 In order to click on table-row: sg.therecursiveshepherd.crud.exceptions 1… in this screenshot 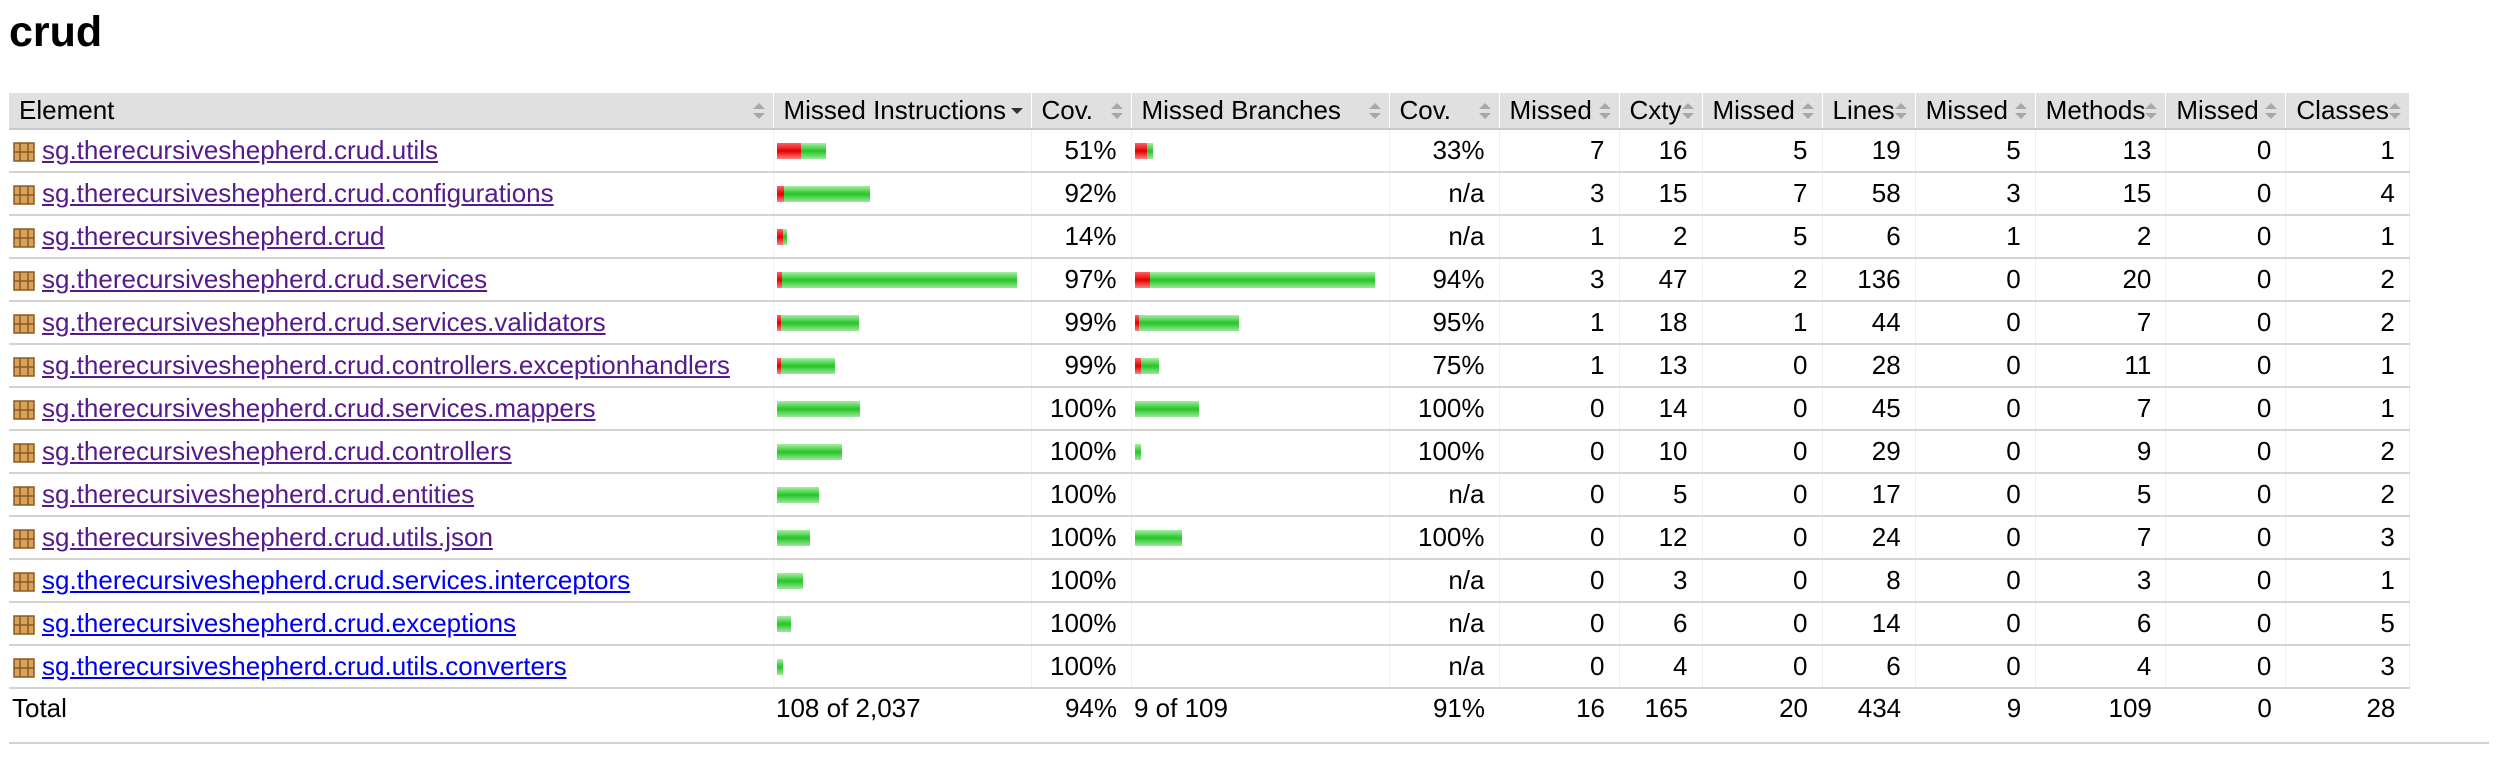, I will do `click(1209, 624)`.